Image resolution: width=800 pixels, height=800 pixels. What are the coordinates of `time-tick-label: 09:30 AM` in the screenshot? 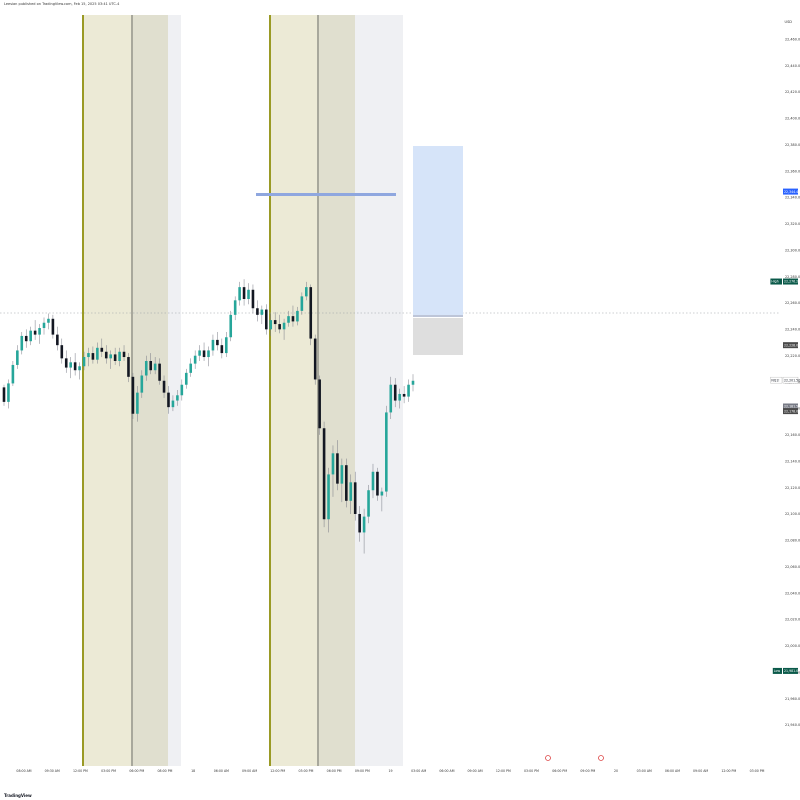 It's located at (52, 771).